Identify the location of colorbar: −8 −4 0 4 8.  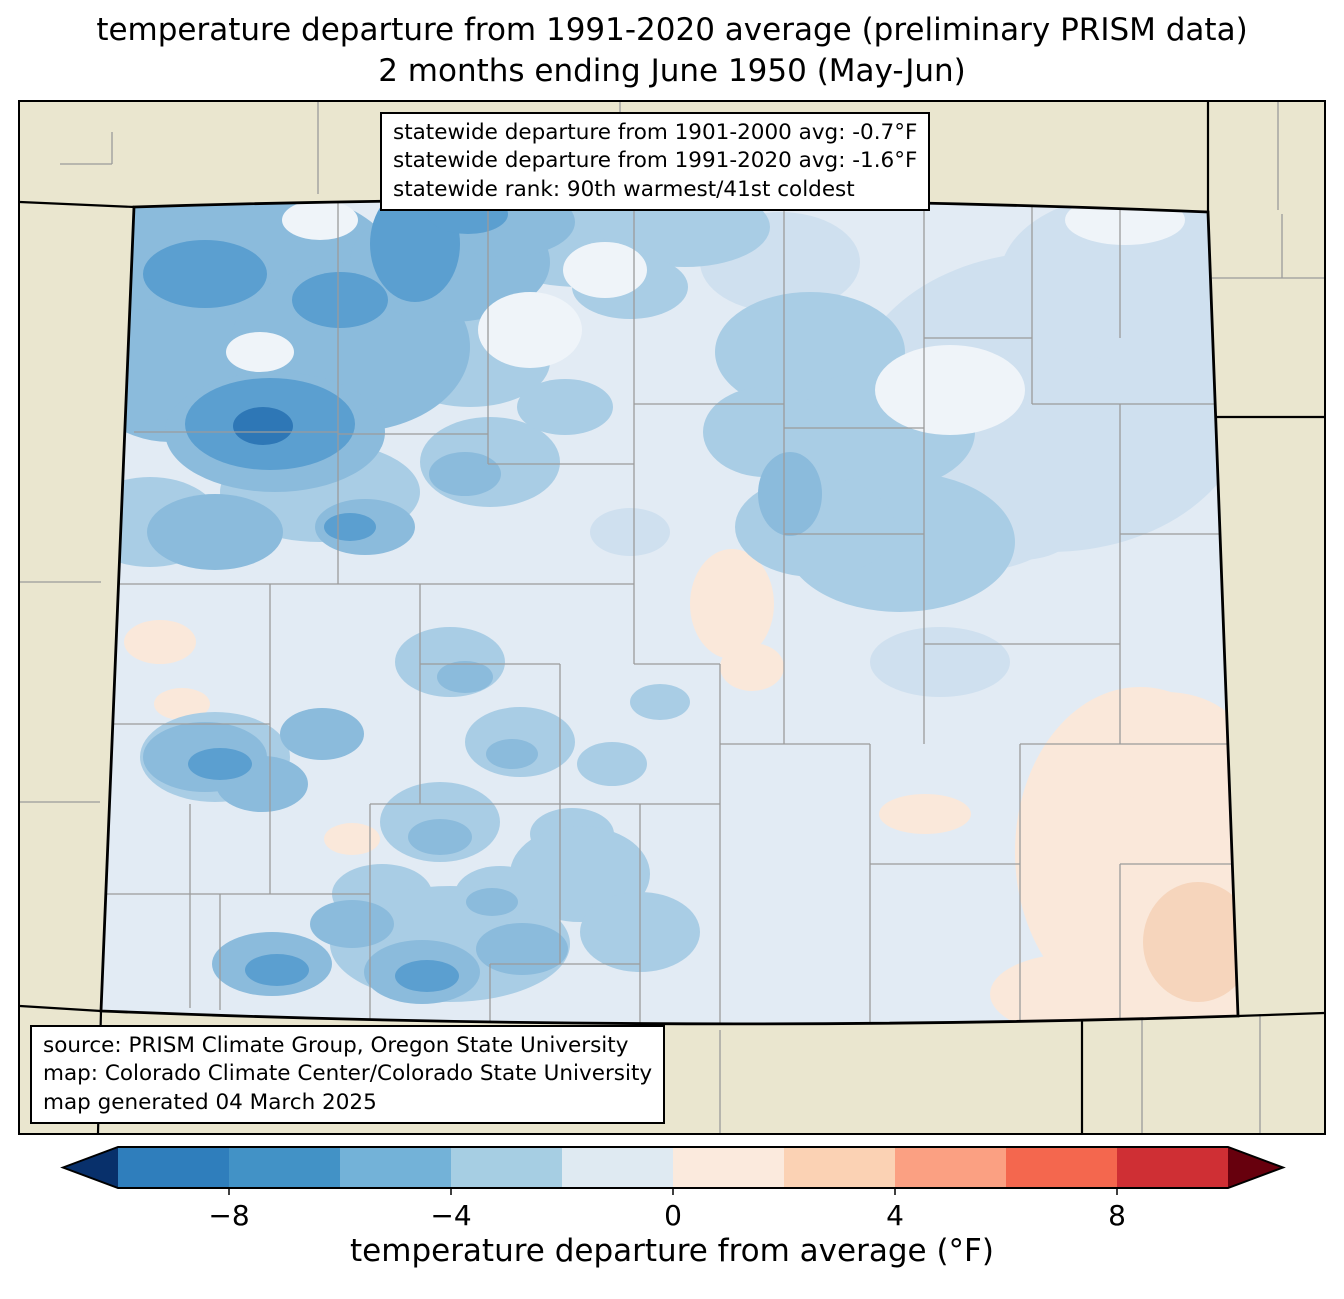
(673, 1189).